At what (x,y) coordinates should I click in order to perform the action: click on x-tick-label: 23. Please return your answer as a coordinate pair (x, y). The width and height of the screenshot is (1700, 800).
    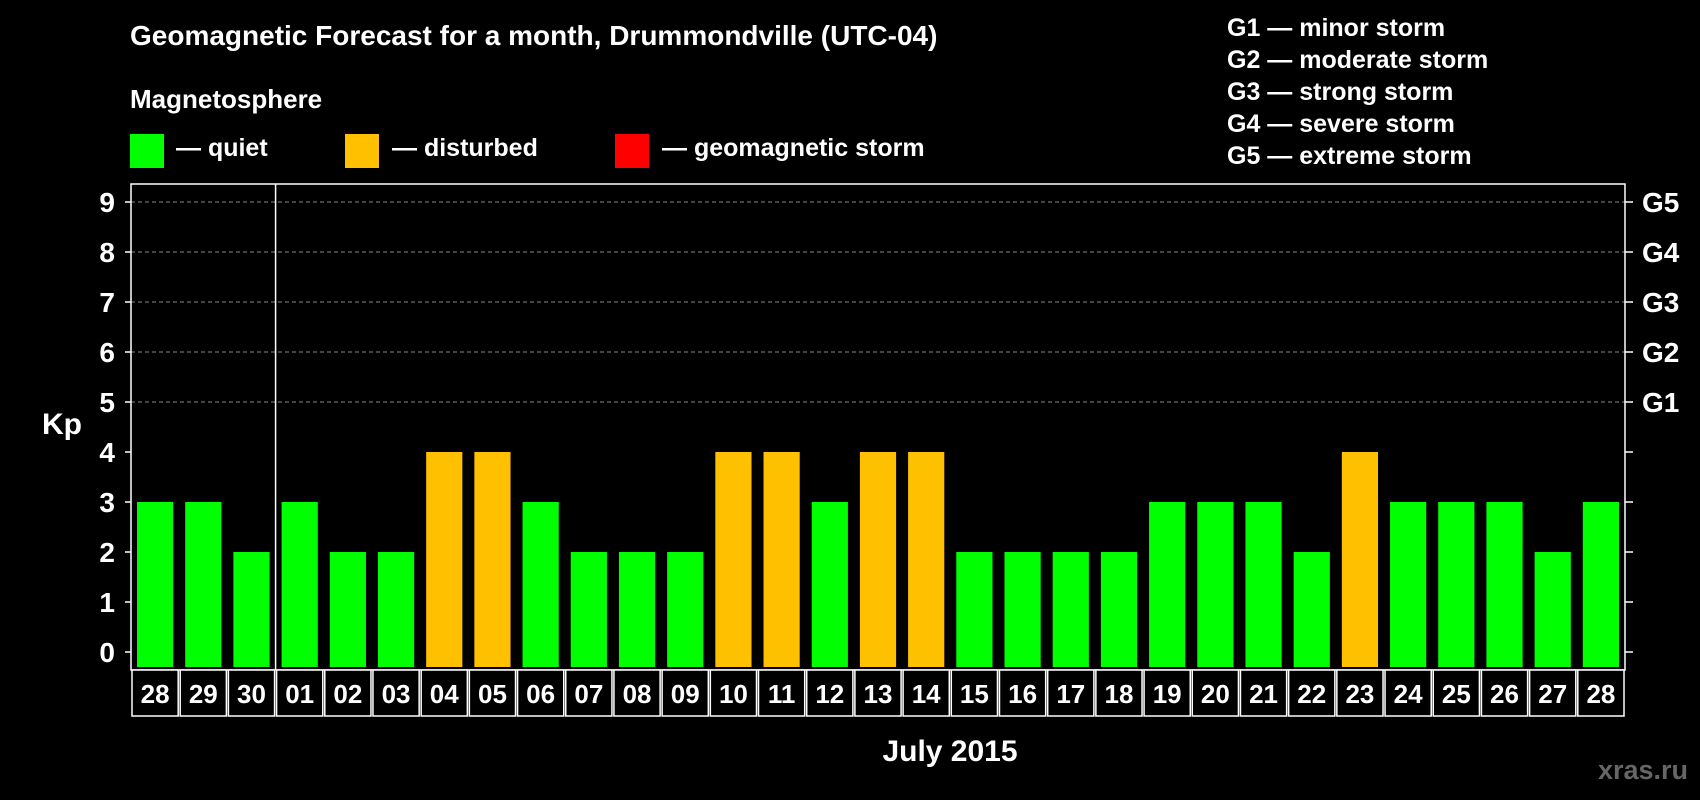
    Looking at the image, I should click on (1359, 694).